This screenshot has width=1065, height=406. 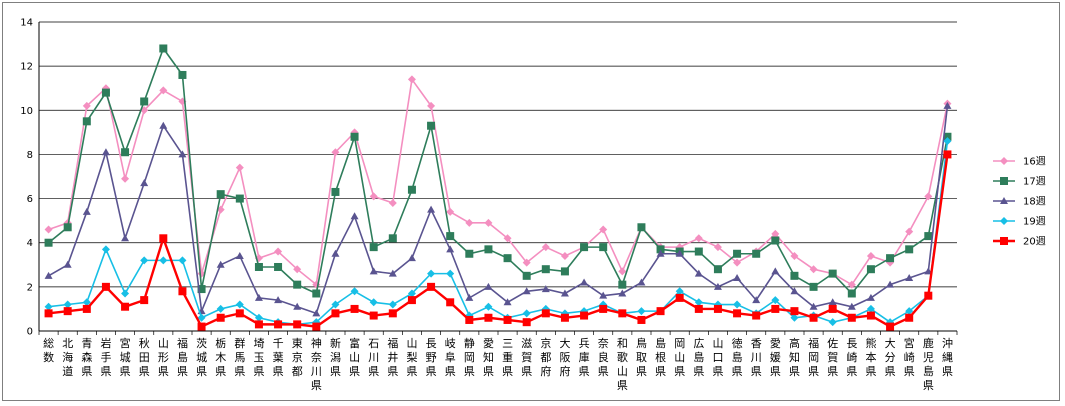 What do you see at coordinates (851, 357) in the screenshot?
I see `x-category-label: 崎` at bounding box center [851, 357].